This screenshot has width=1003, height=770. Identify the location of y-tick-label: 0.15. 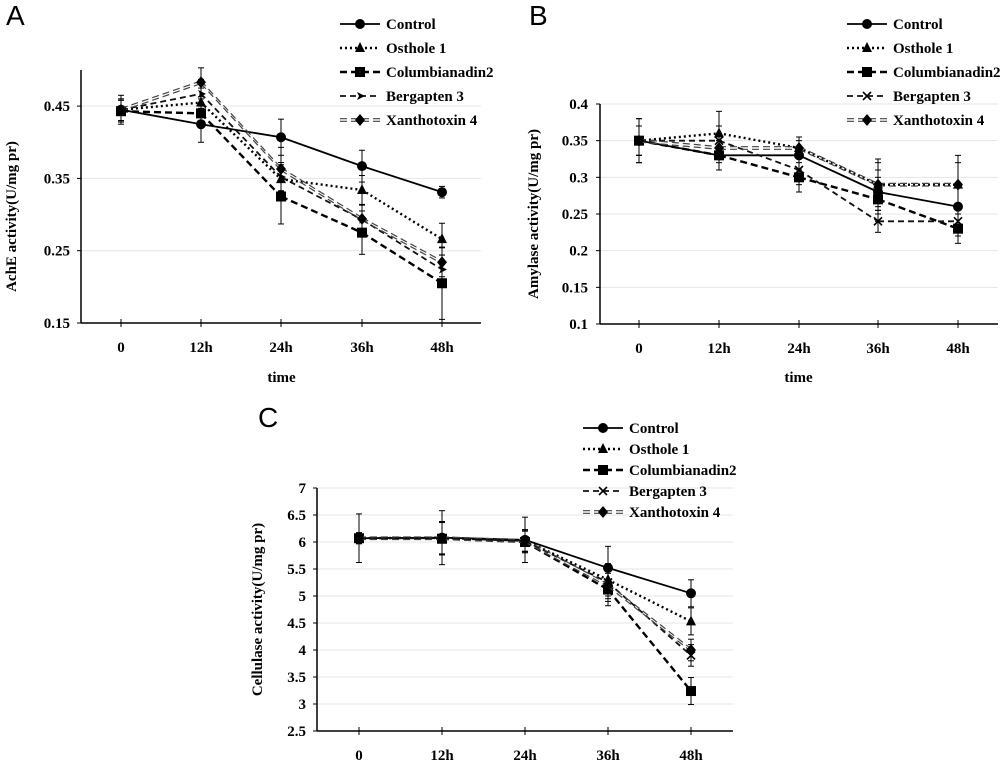
(57, 324).